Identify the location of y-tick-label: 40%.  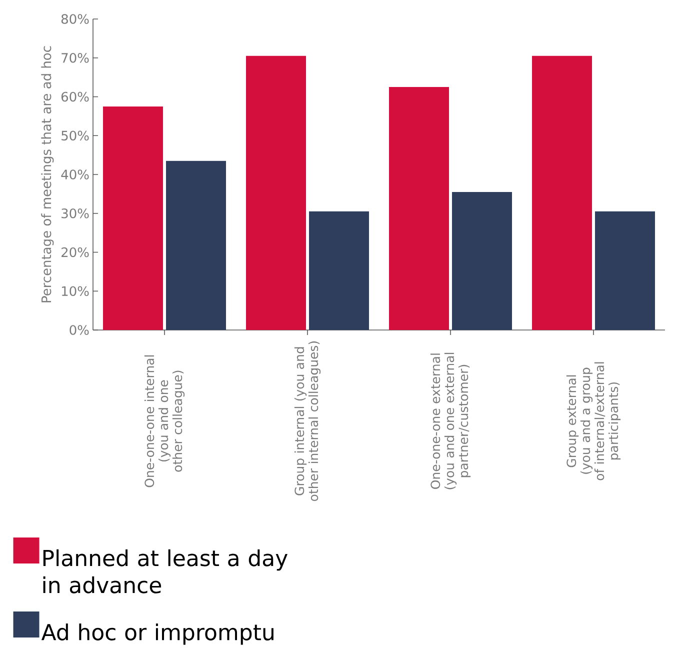
(75, 175).